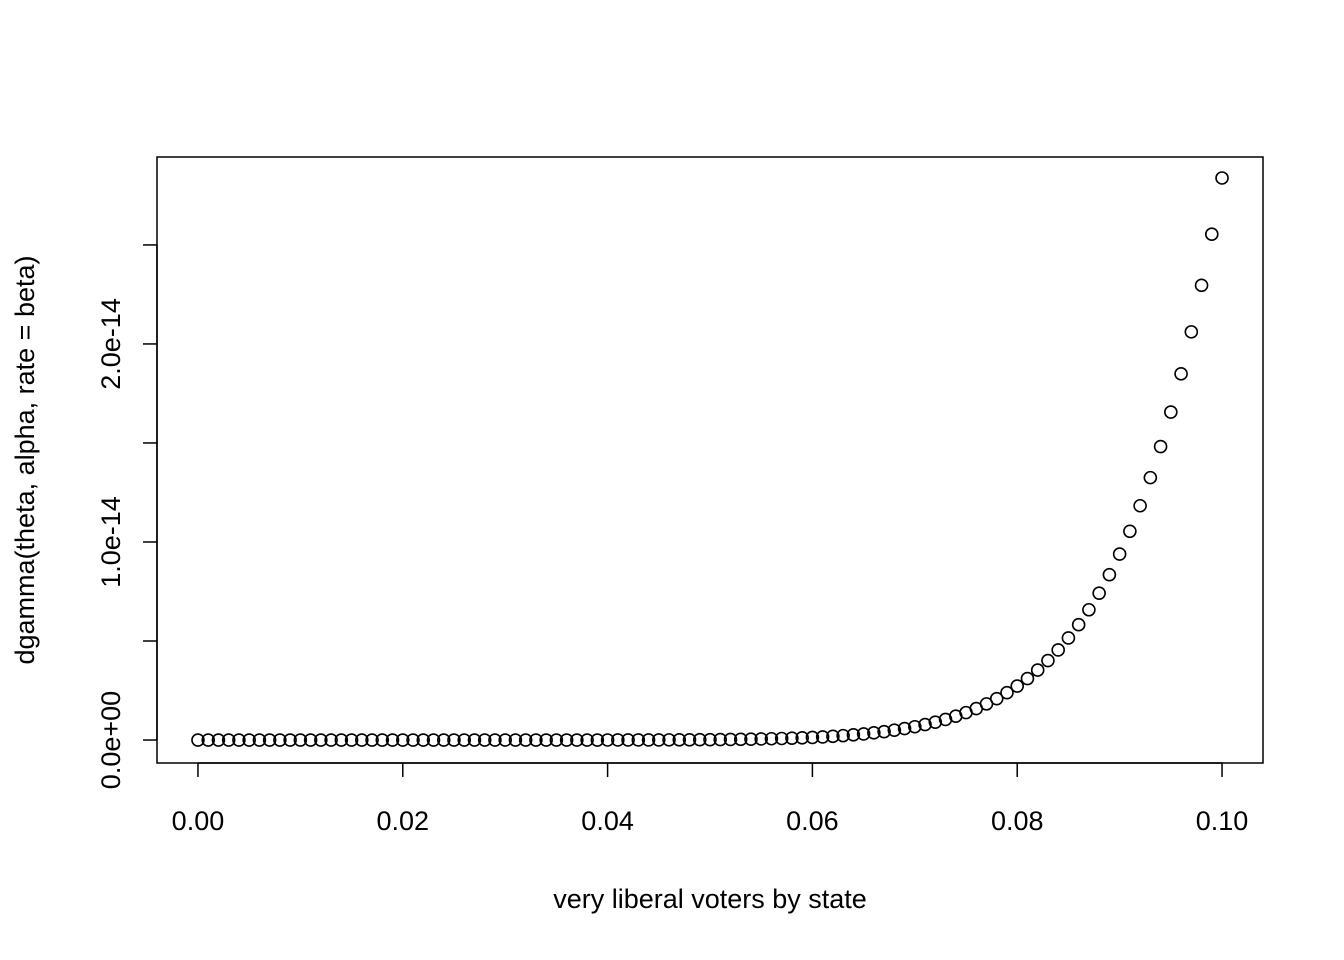 The image size is (1344, 960). What do you see at coordinates (812, 821) in the screenshot?
I see `x-tick-label: 0.06` at bounding box center [812, 821].